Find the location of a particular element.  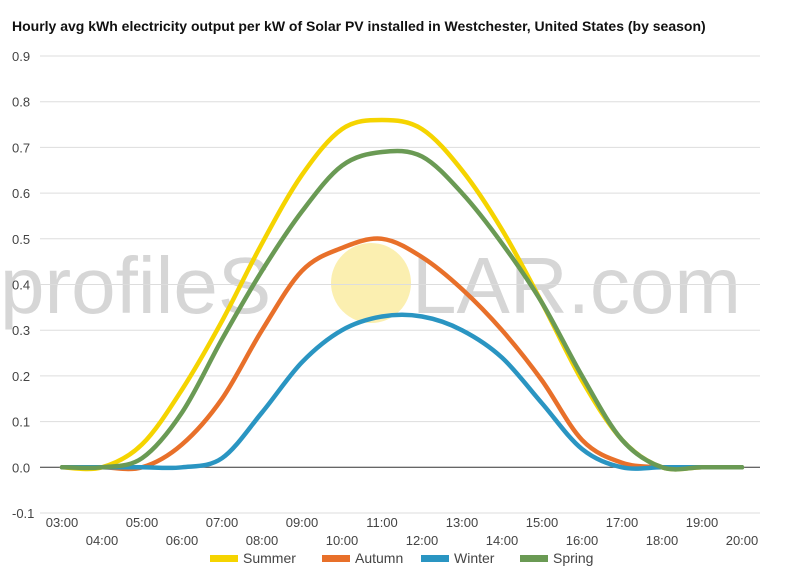

x-tick-label: 19:00 is located at coordinates (702, 522).